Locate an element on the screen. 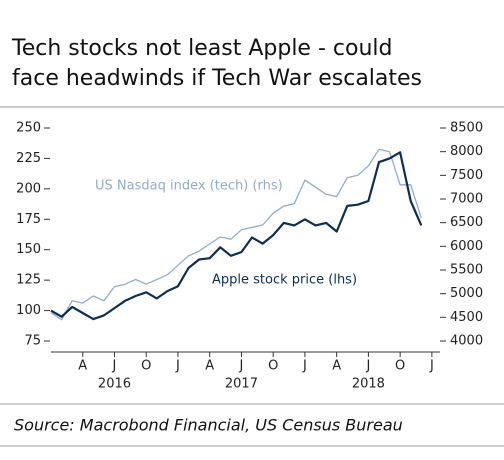 The width and height of the screenshot is (504, 460). y2-tick-label: 8500 is located at coordinates (466, 128).